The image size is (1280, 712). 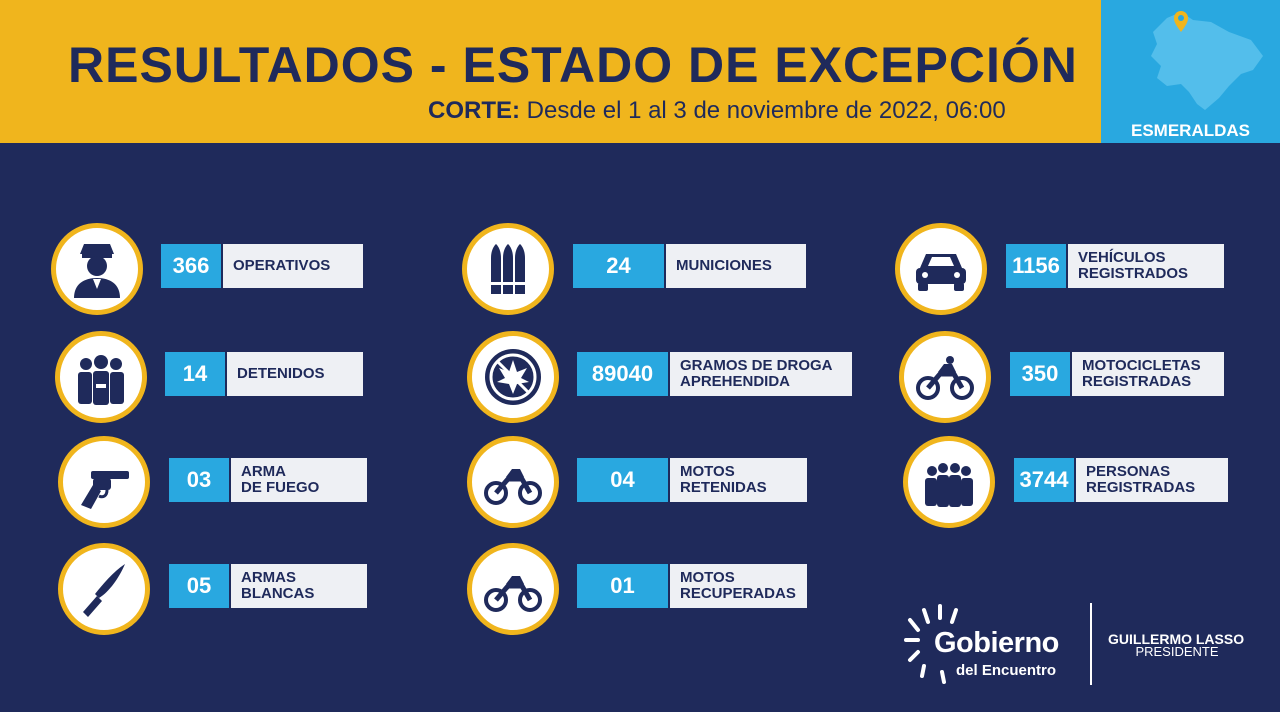 What do you see at coordinates (196, 374) in the screenshot?
I see `stat-value: 14` at bounding box center [196, 374].